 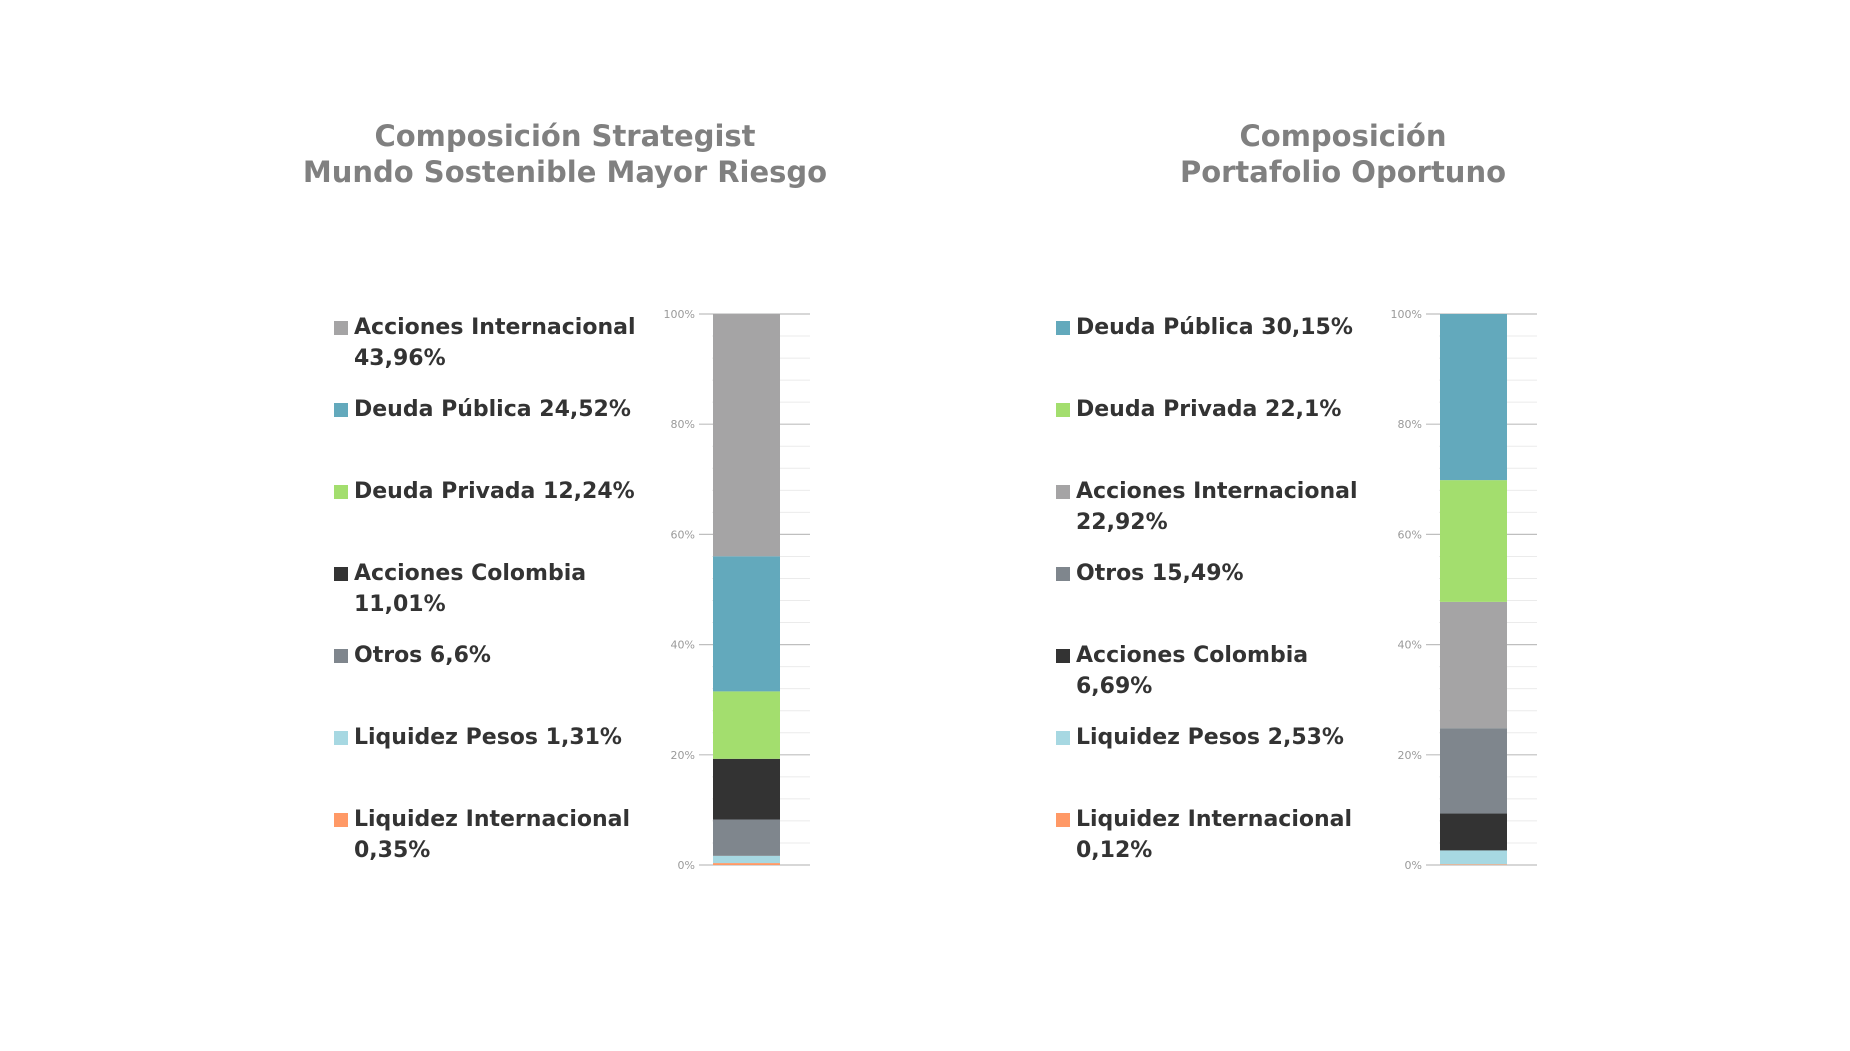 I want to click on legend-label: Acciones Internacional 43,96%, so click(x=495, y=343).